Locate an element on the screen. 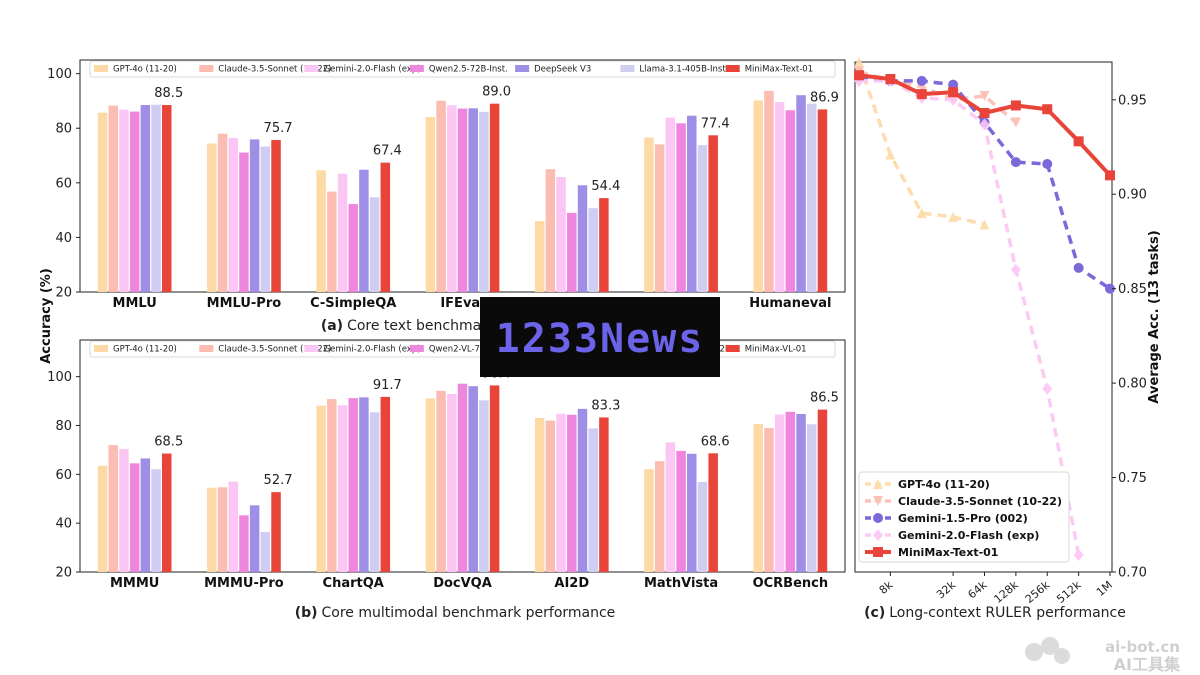  bar-deepseek-v3-c-simpleqa is located at coordinates (364, 230).